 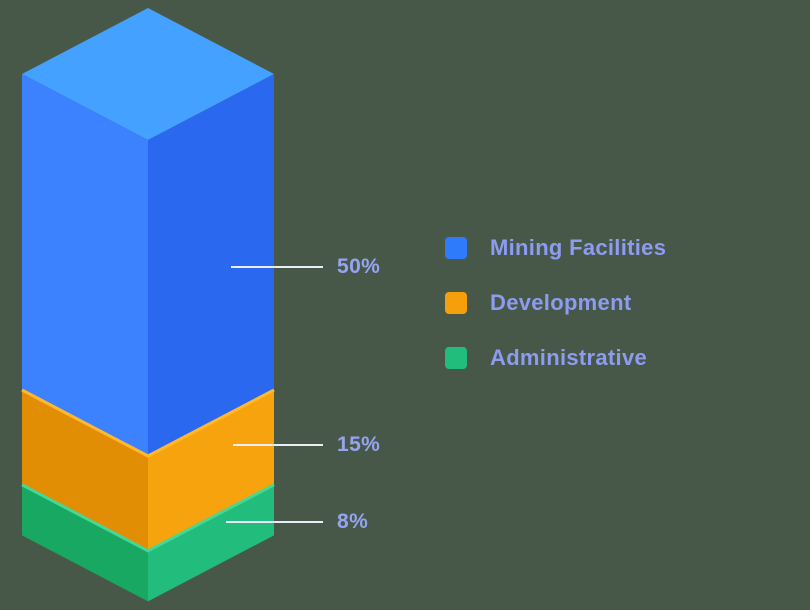 I want to click on callout-value: 50%, so click(x=359, y=266).